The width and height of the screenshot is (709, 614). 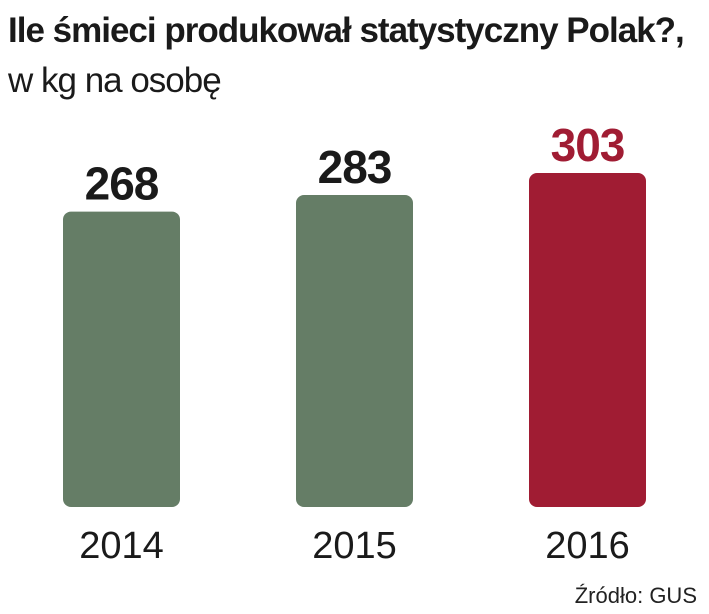 What do you see at coordinates (354, 546) in the screenshot?
I see `x-tick-label: 2015` at bounding box center [354, 546].